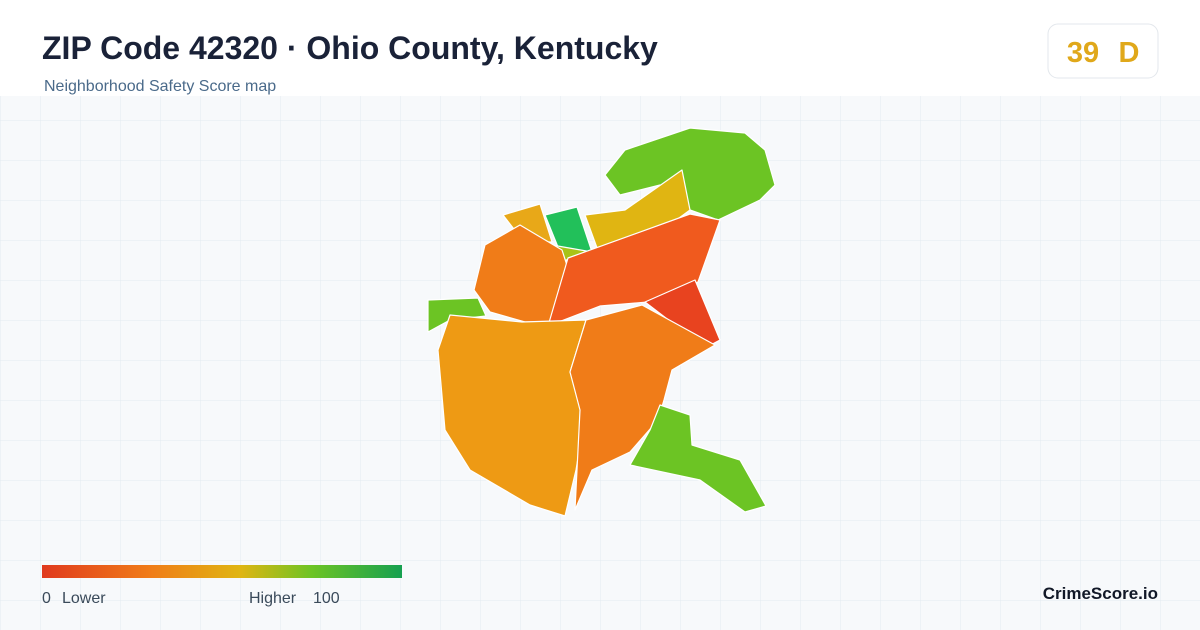 Image resolution: width=1200 pixels, height=630 pixels. I want to click on legend-gradient, so click(222, 571).